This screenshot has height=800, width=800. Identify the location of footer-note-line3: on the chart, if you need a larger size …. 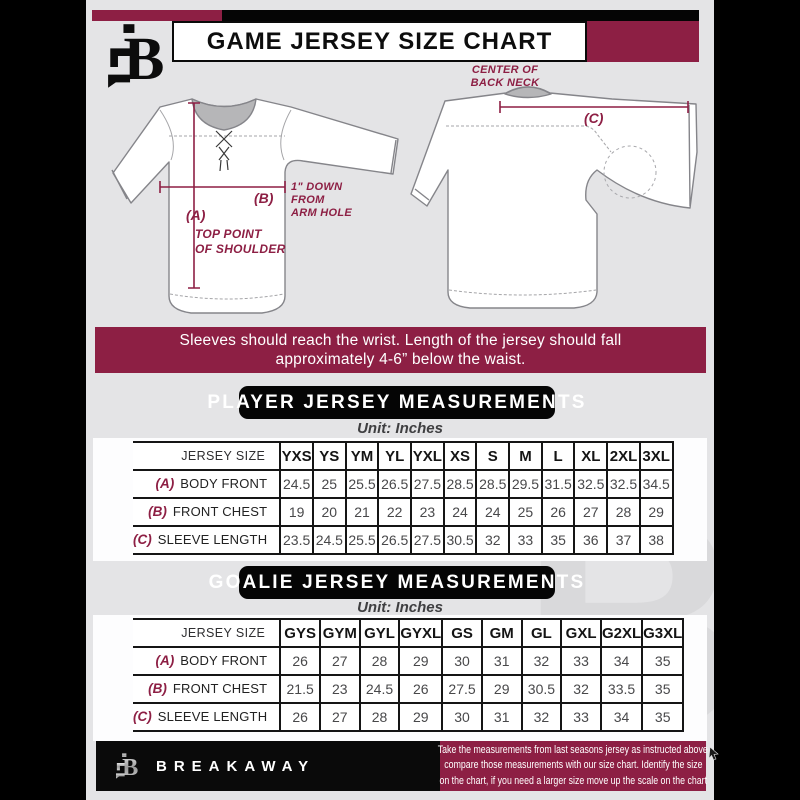
(573, 780).